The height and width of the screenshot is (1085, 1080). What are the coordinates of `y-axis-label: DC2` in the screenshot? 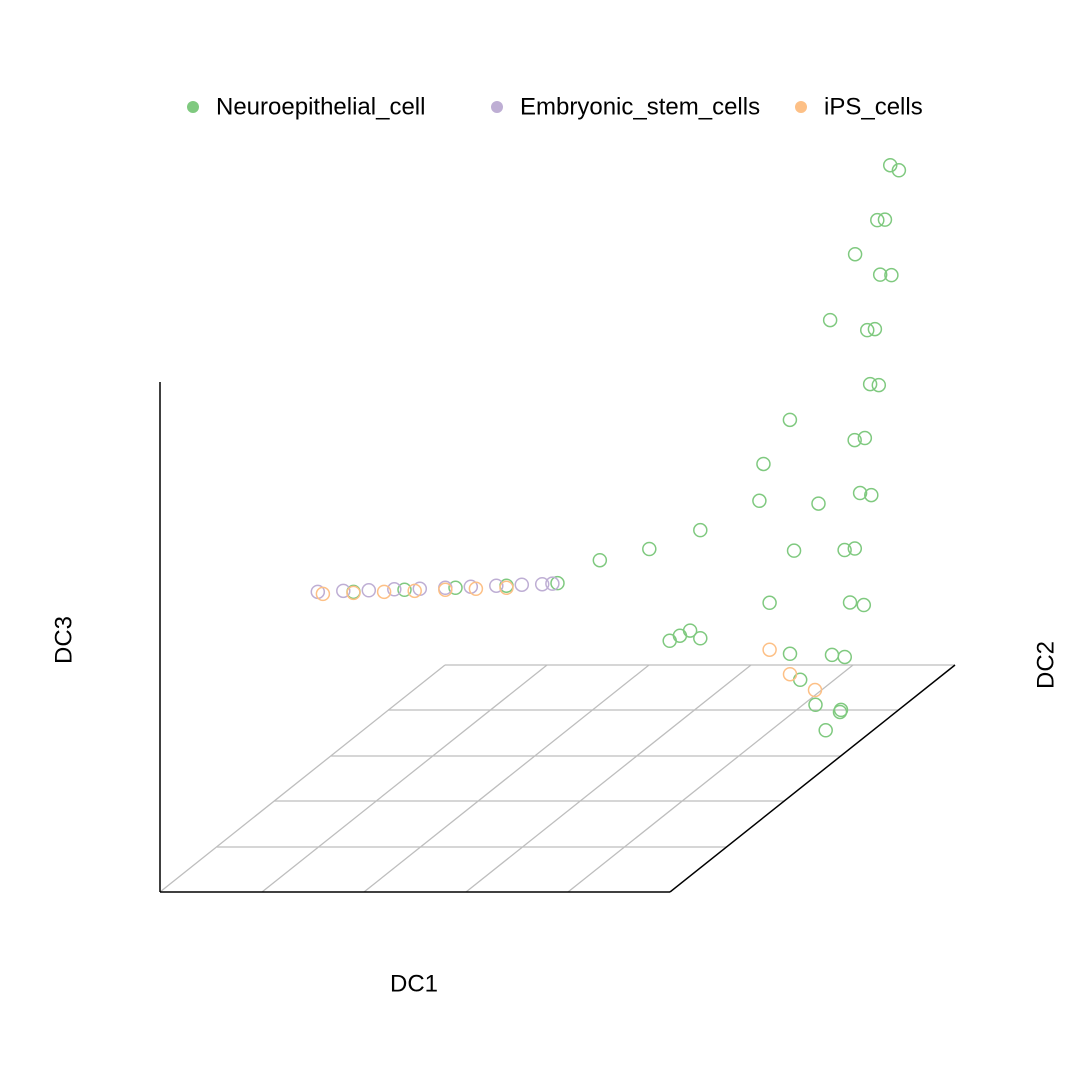 It's located at (1045, 665).